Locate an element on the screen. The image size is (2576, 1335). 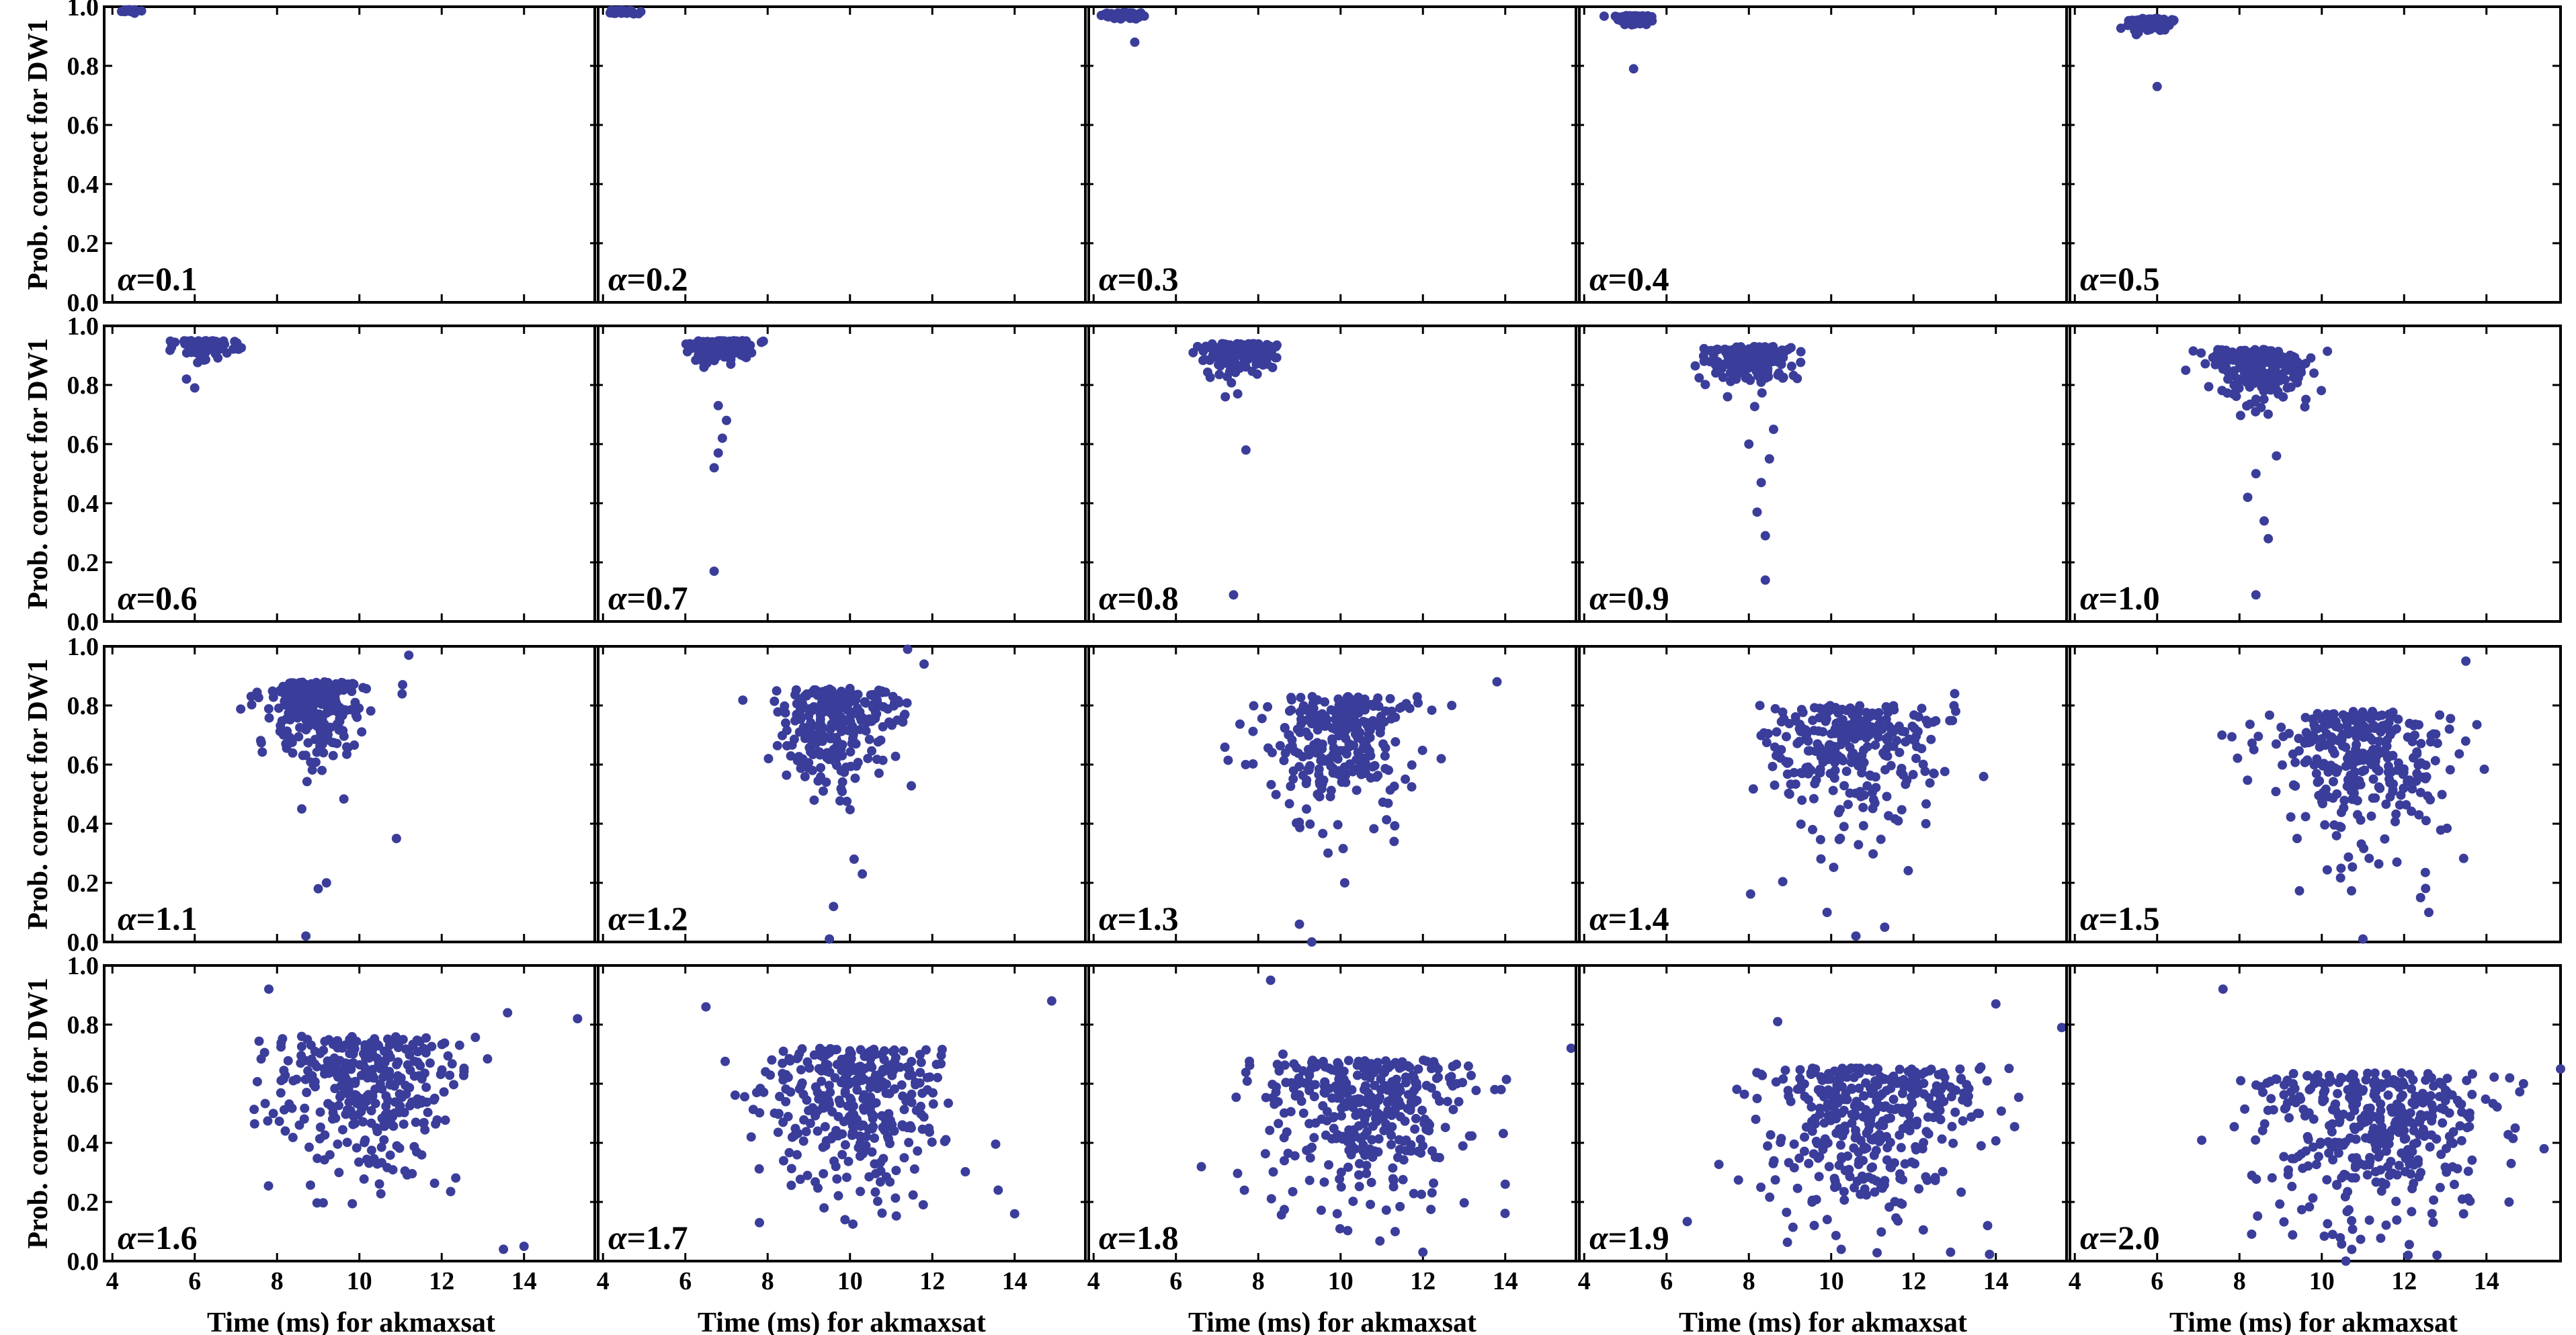
x-tick-label: 4 is located at coordinates (1093, 1281).